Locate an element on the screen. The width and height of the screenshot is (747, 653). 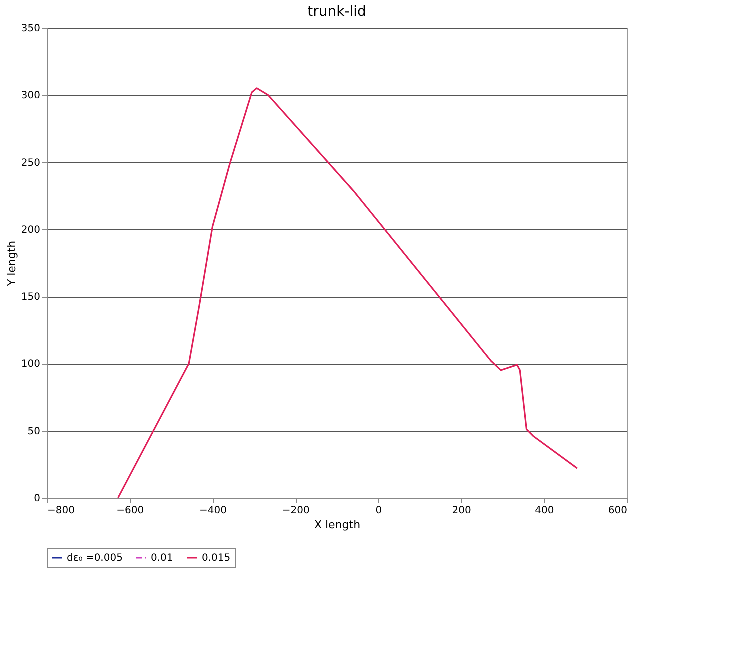
y-tick-label: 150 is located at coordinates (30, 298).